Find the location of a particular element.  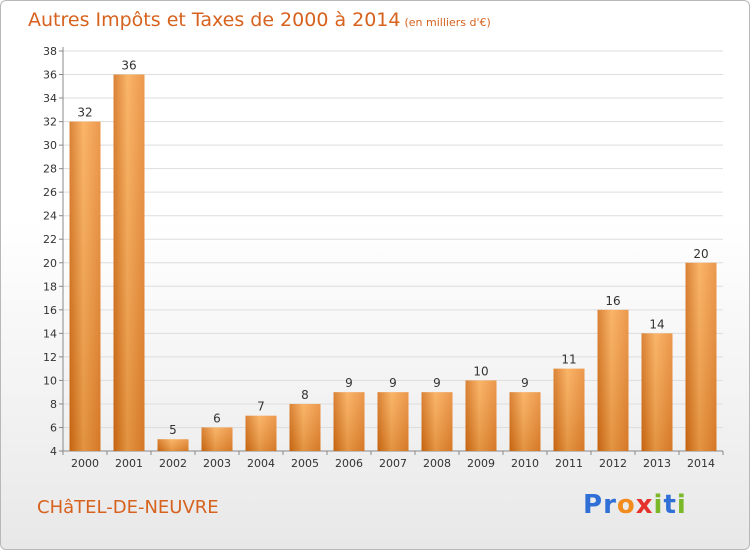

x-tick-label: 2007 is located at coordinates (393, 463).